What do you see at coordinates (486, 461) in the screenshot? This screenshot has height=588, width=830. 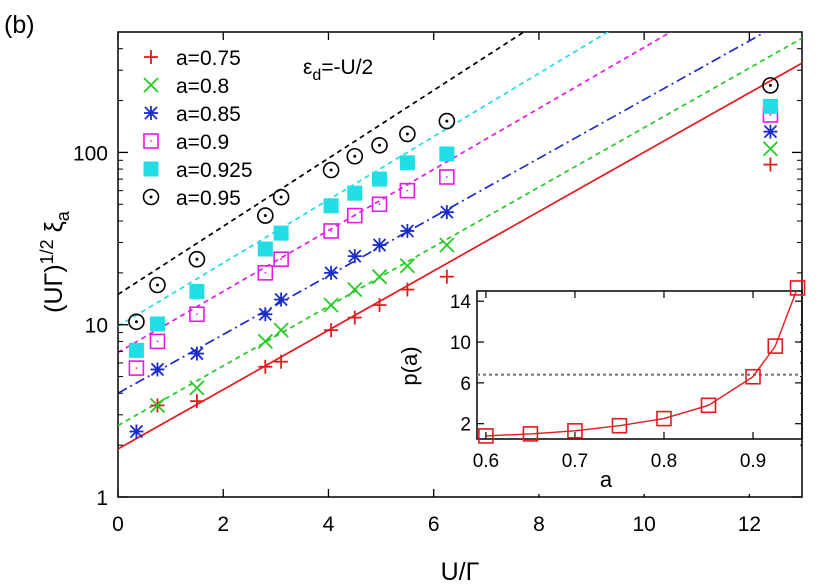 I see `inset-x-tick-label: 0.6` at bounding box center [486, 461].